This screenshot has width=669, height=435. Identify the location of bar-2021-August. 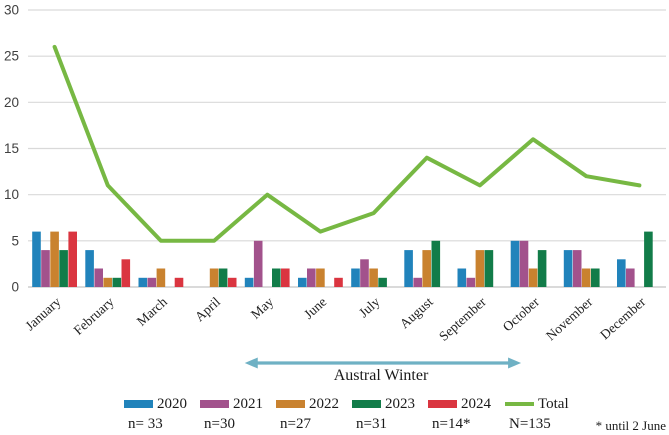
(417, 282).